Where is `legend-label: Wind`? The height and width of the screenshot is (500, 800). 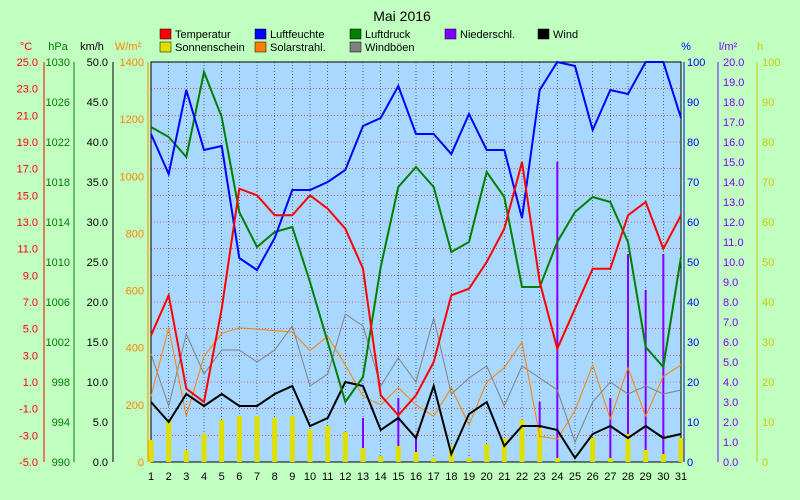
legend-label: Wind is located at coordinates (565, 35).